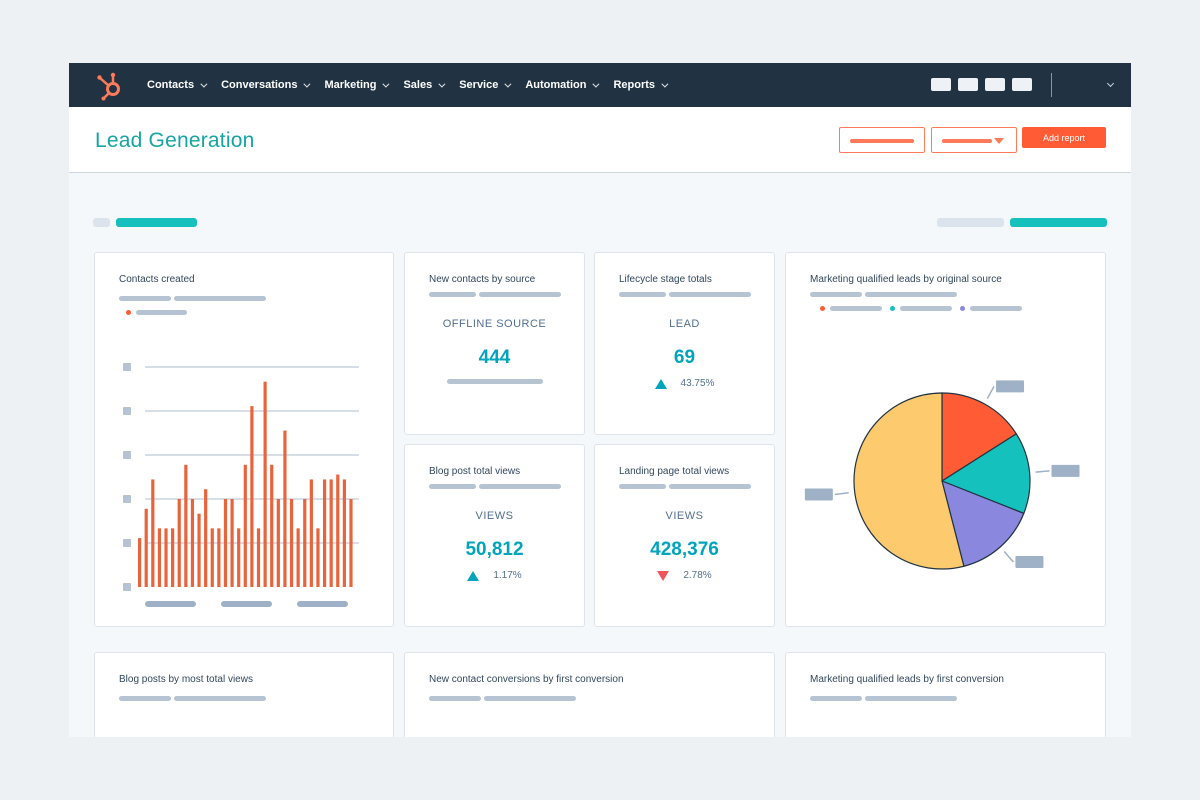 This screenshot has width=1200, height=800. I want to click on nav-item-sales: Sales, so click(424, 85).